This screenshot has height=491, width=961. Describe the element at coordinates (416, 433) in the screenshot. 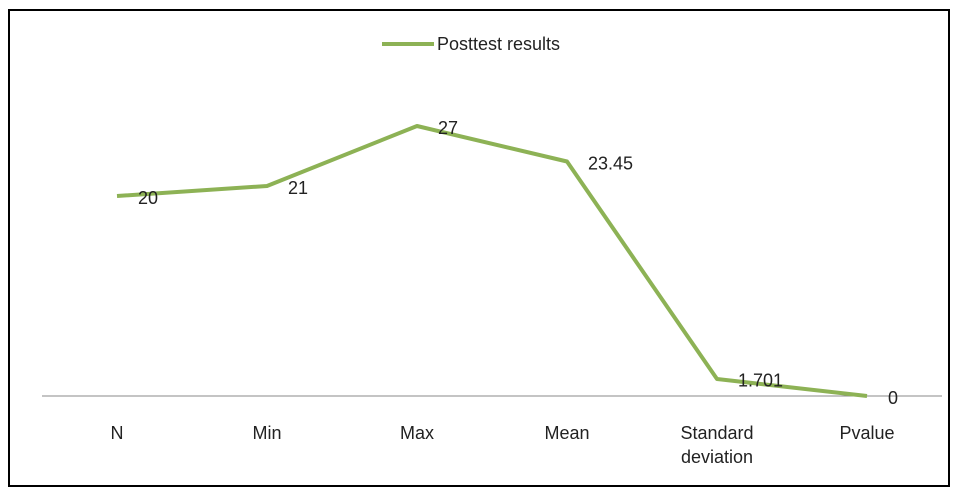

I see `x-tick-label: Max` at that location.